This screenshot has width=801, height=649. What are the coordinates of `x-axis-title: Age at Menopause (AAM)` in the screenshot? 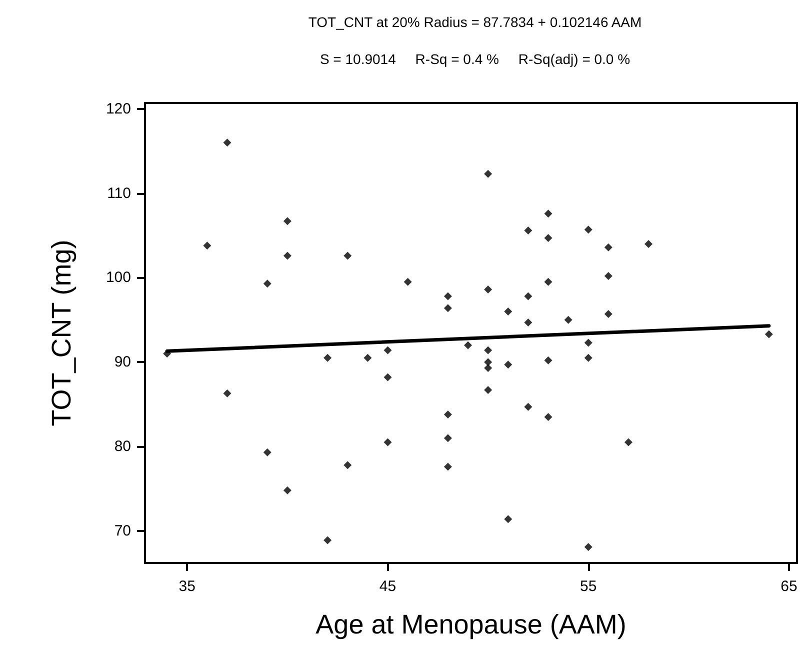 It's located at (471, 625).